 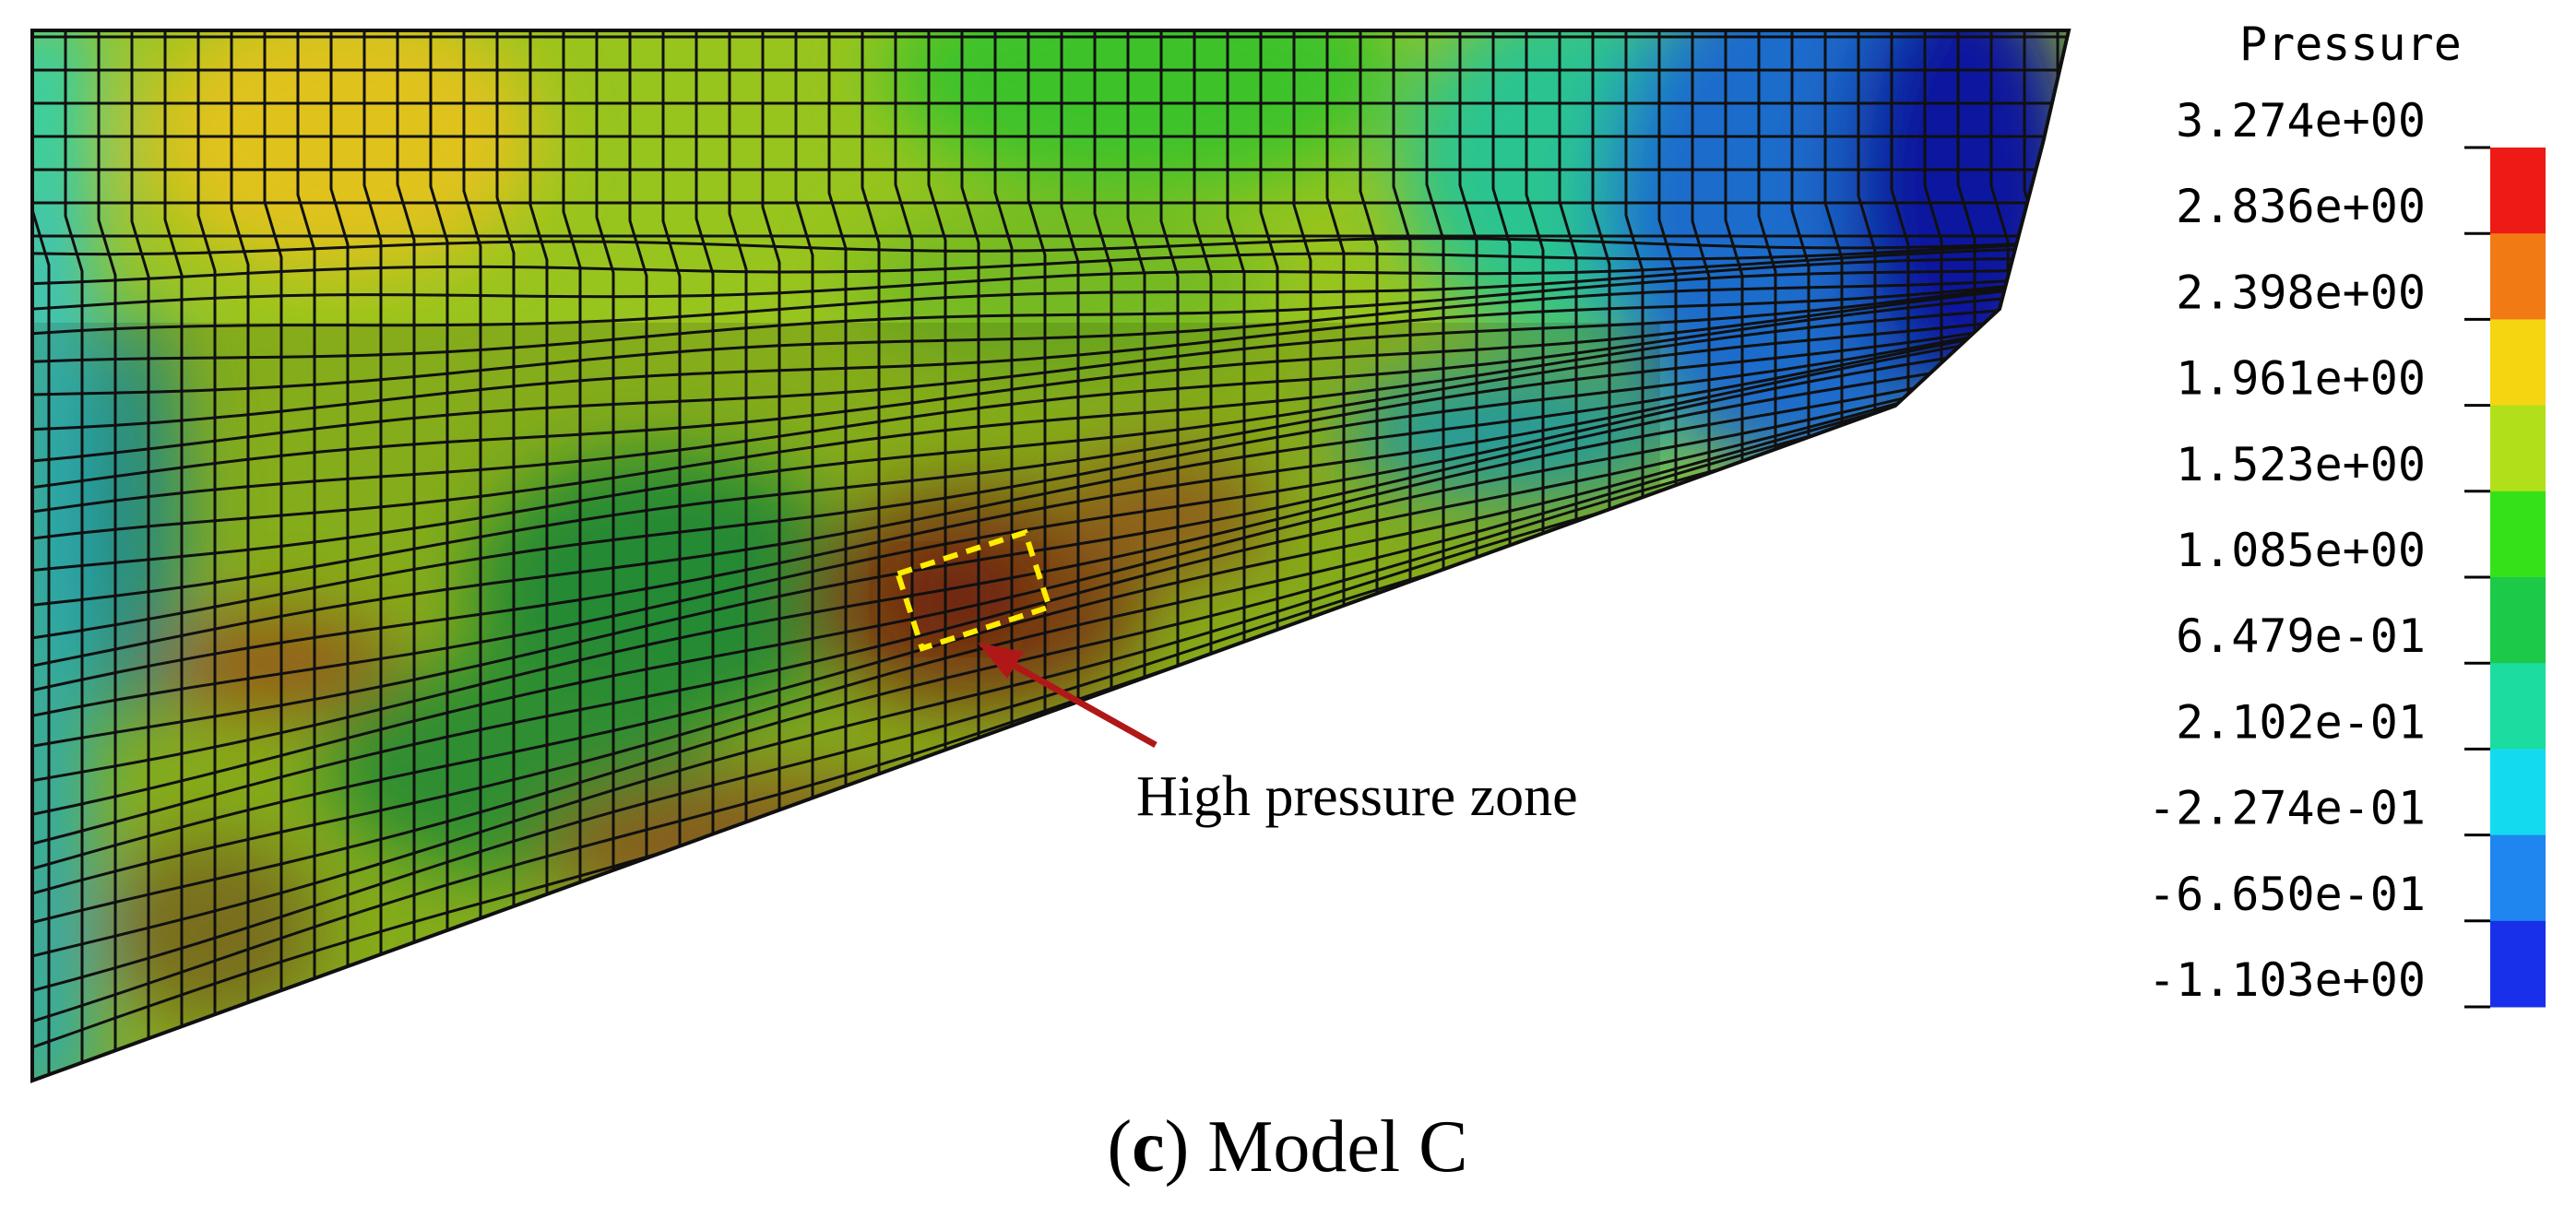 What do you see at coordinates (2301, 722) in the screenshot?
I see `legend-label: 2.102e-01` at bounding box center [2301, 722].